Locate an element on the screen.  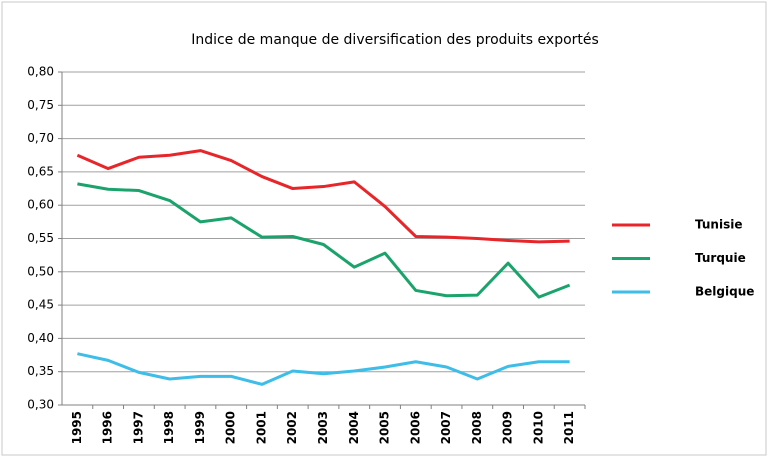
x-tick-label: 2010 is located at coordinates (538, 427).